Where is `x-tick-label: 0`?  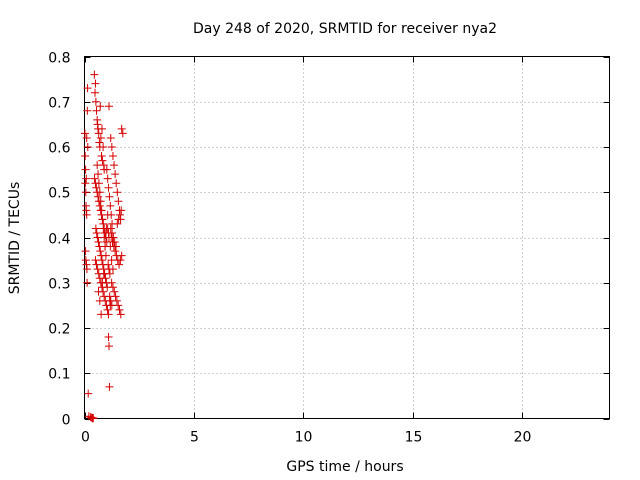
x-tick-label: 0 is located at coordinates (85, 438).